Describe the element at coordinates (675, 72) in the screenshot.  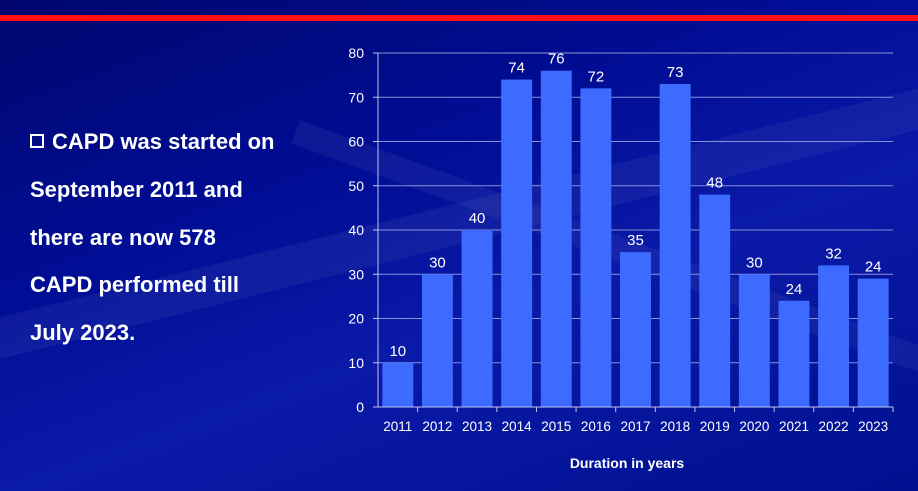
I see `data-label: 73` at that location.